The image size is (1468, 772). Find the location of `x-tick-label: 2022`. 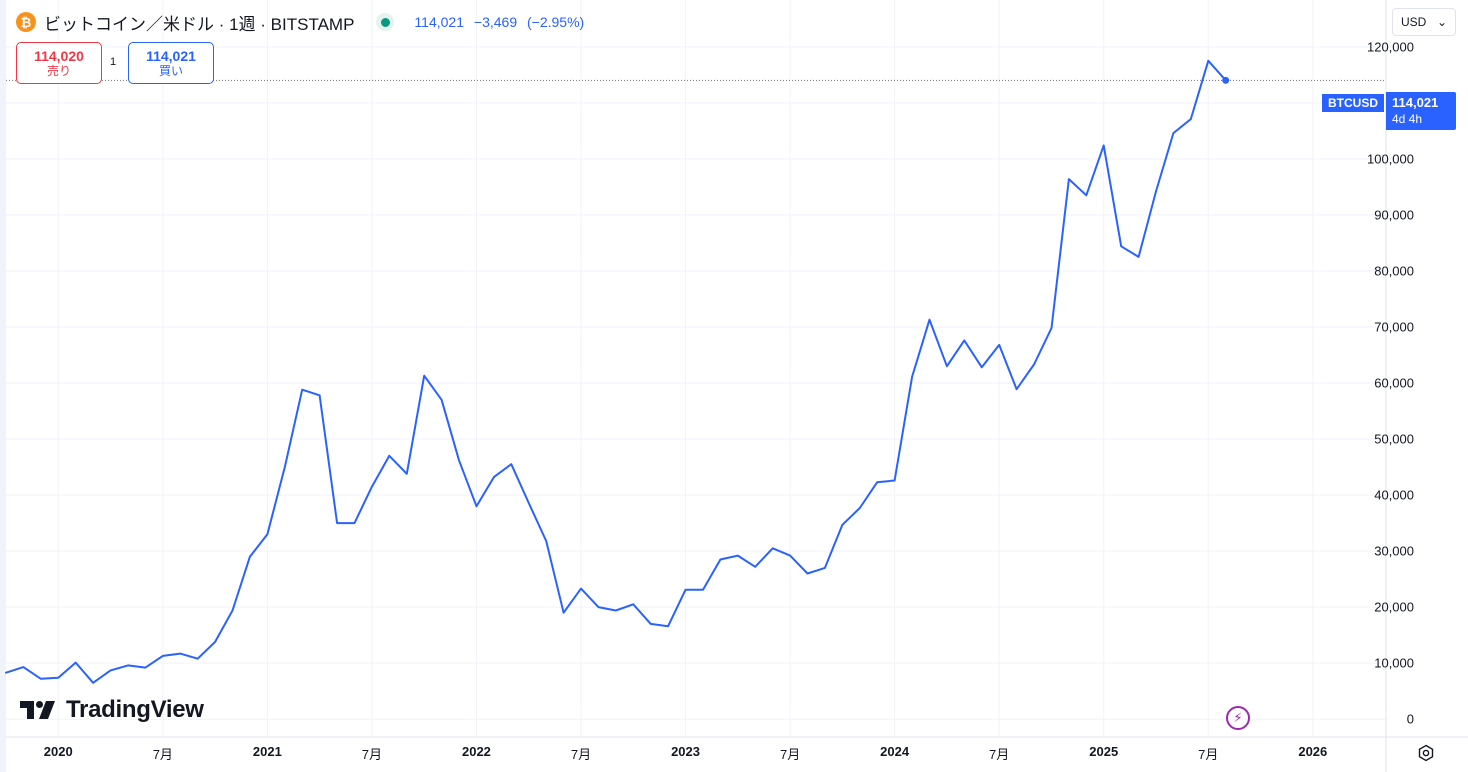

x-tick-label: 2022 is located at coordinates (476, 751).